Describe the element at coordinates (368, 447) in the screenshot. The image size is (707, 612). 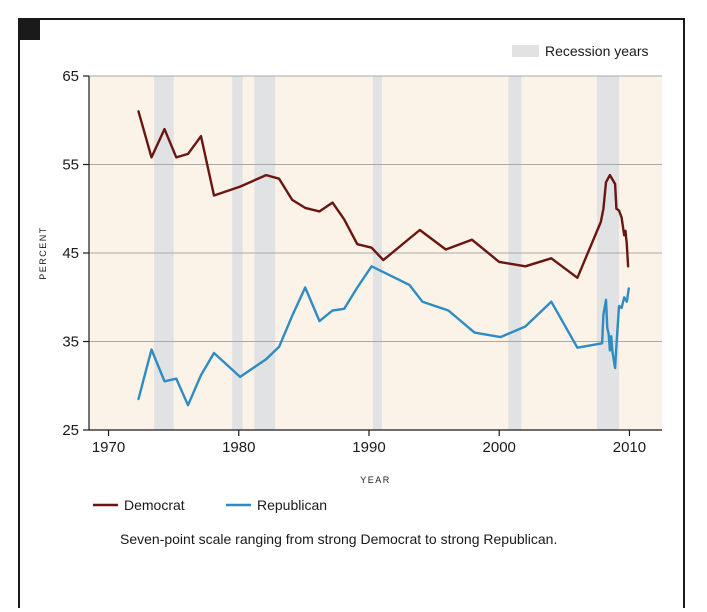
I see `x-tick-label: 1990` at that location.